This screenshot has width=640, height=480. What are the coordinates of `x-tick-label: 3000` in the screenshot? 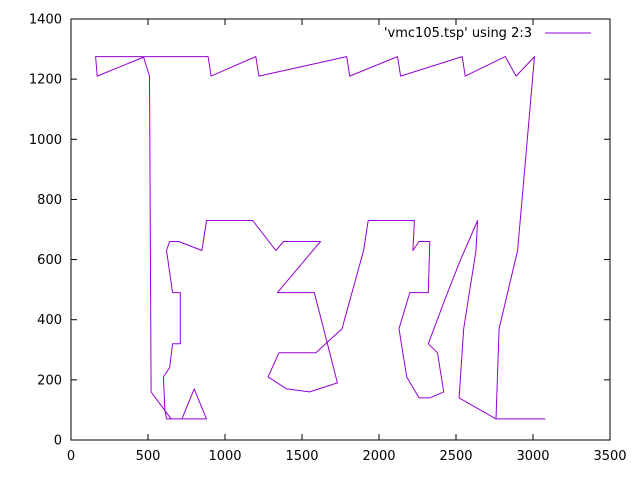 It's located at (532, 456).